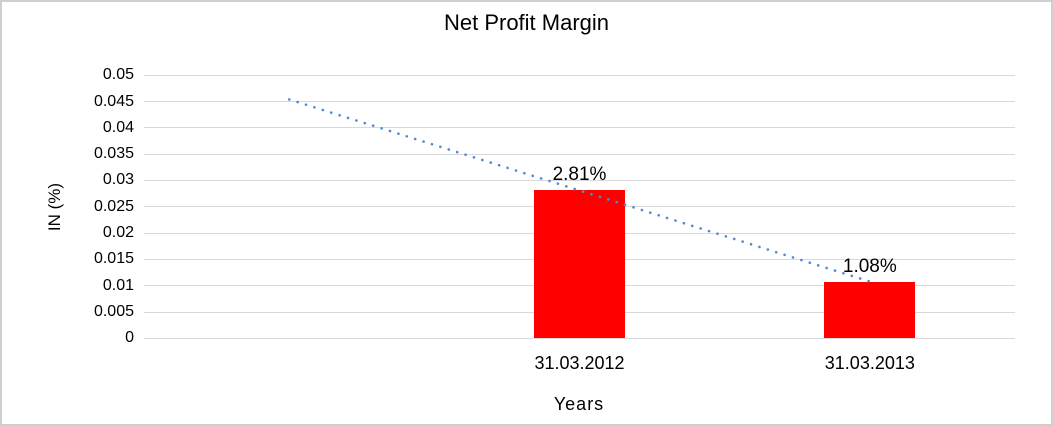  I want to click on chart-title: Net Profit Margin, so click(526, 22).